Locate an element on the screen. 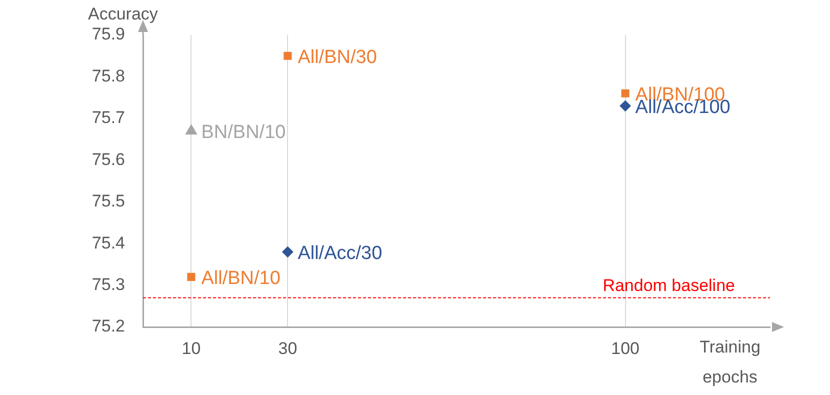 The image size is (830, 395). x-tick-label: 100 is located at coordinates (625, 348).